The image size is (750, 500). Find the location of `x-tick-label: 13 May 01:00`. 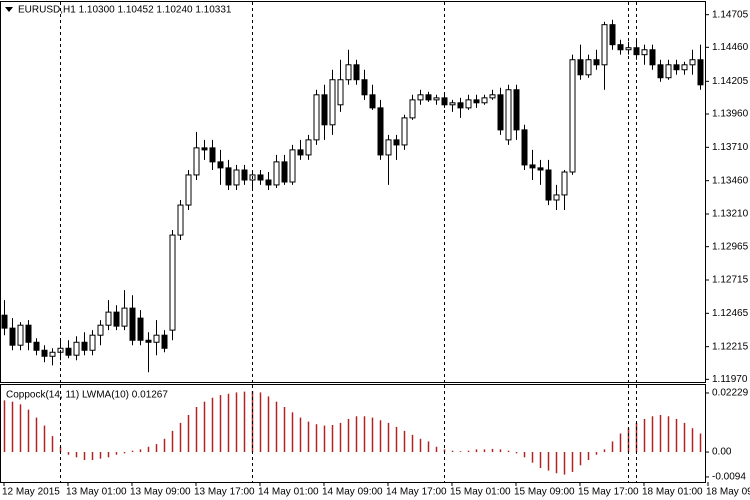

x-tick-label: 13 May 01:00 is located at coordinates (96, 492).